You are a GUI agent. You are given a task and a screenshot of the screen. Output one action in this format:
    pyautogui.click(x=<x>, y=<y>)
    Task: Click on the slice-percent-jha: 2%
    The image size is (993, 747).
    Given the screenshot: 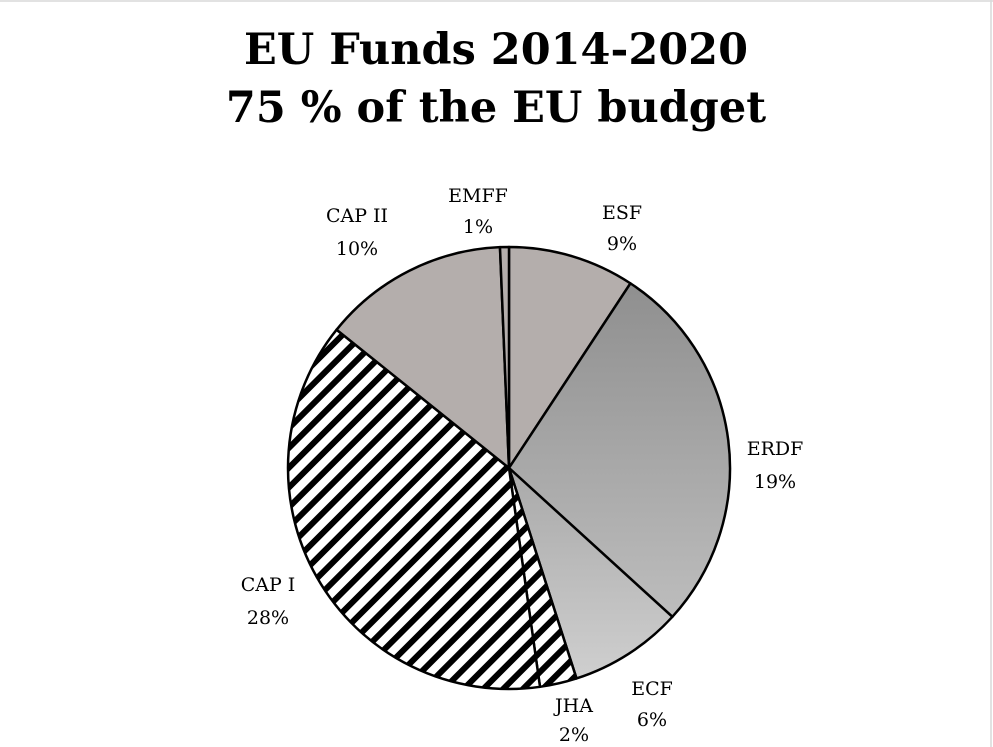 What is the action you would take?
    pyautogui.click(x=574, y=735)
    